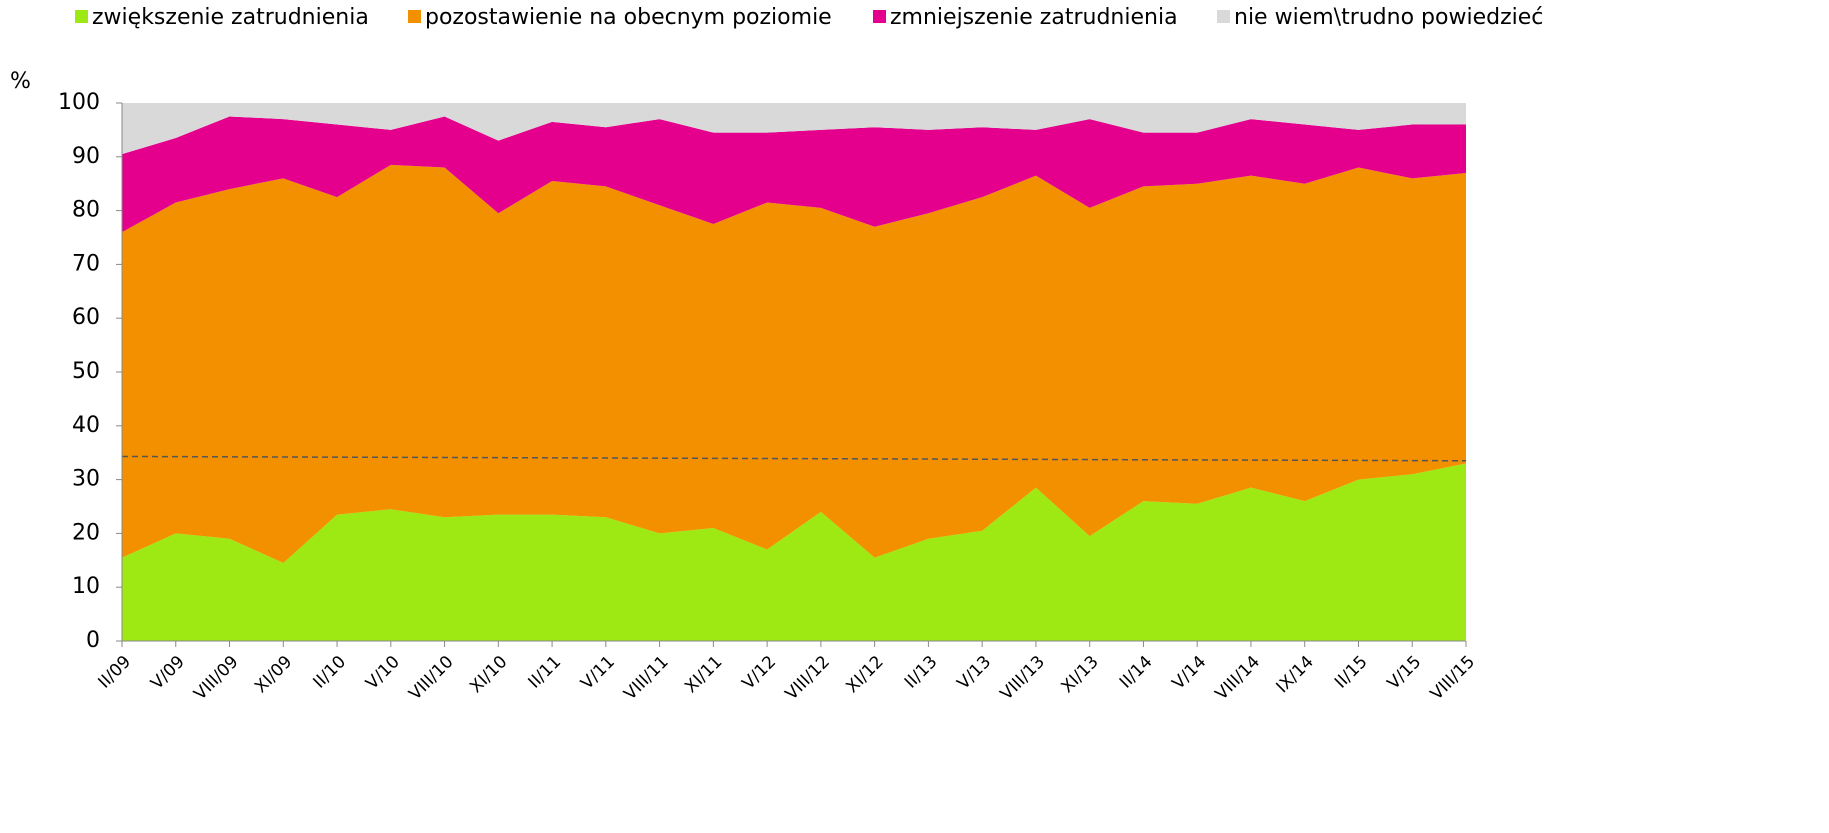 The height and width of the screenshot is (833, 1829). Describe the element at coordinates (1405, 673) in the screenshot. I see `x-tick-label: V/15` at that location.